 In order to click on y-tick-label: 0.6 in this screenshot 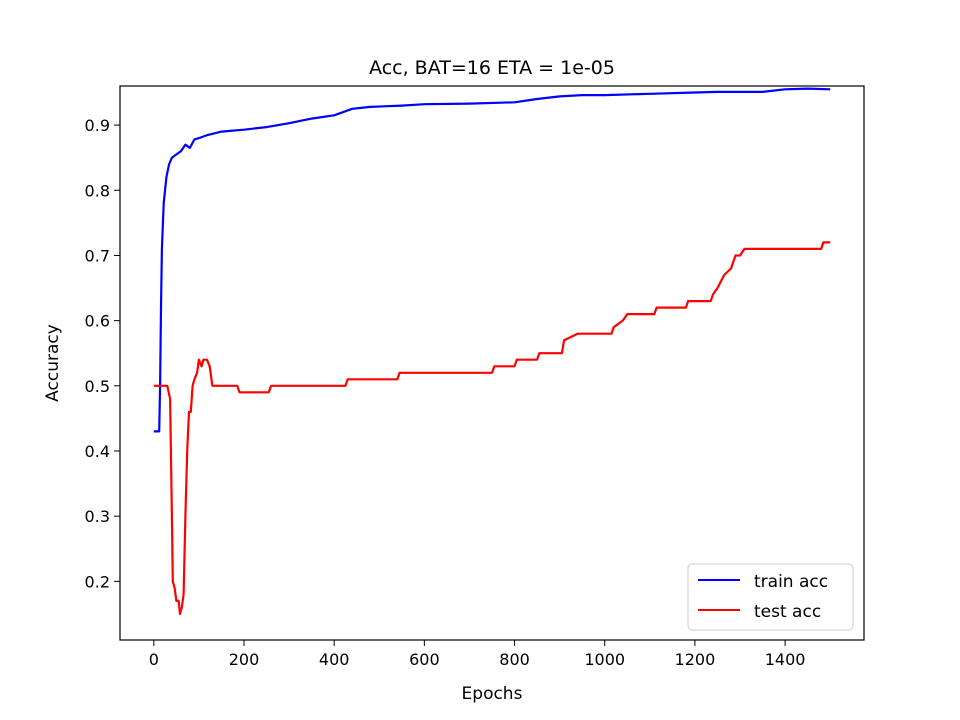, I will do `click(97, 321)`.